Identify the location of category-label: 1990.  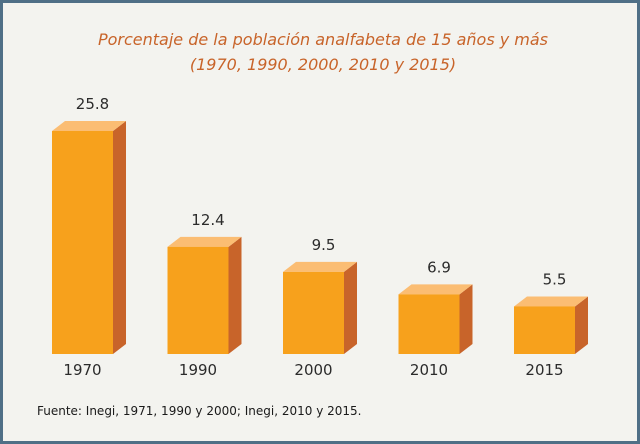
(198, 370).